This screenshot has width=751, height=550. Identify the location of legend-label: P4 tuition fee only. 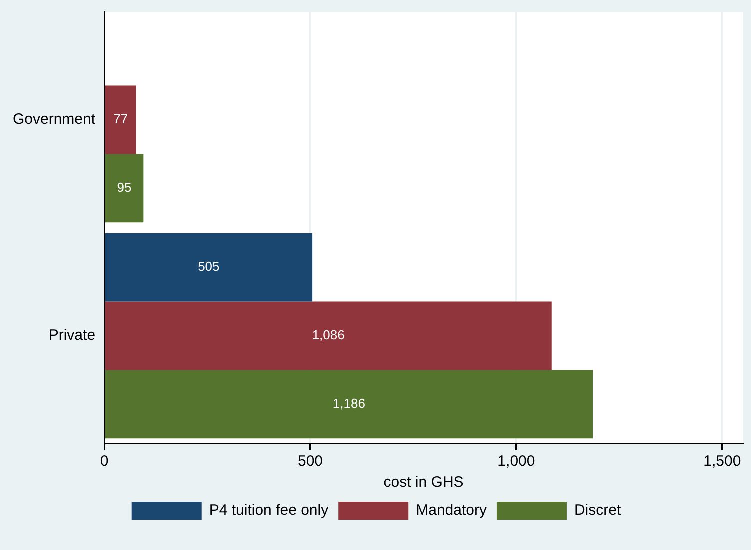
(269, 511).